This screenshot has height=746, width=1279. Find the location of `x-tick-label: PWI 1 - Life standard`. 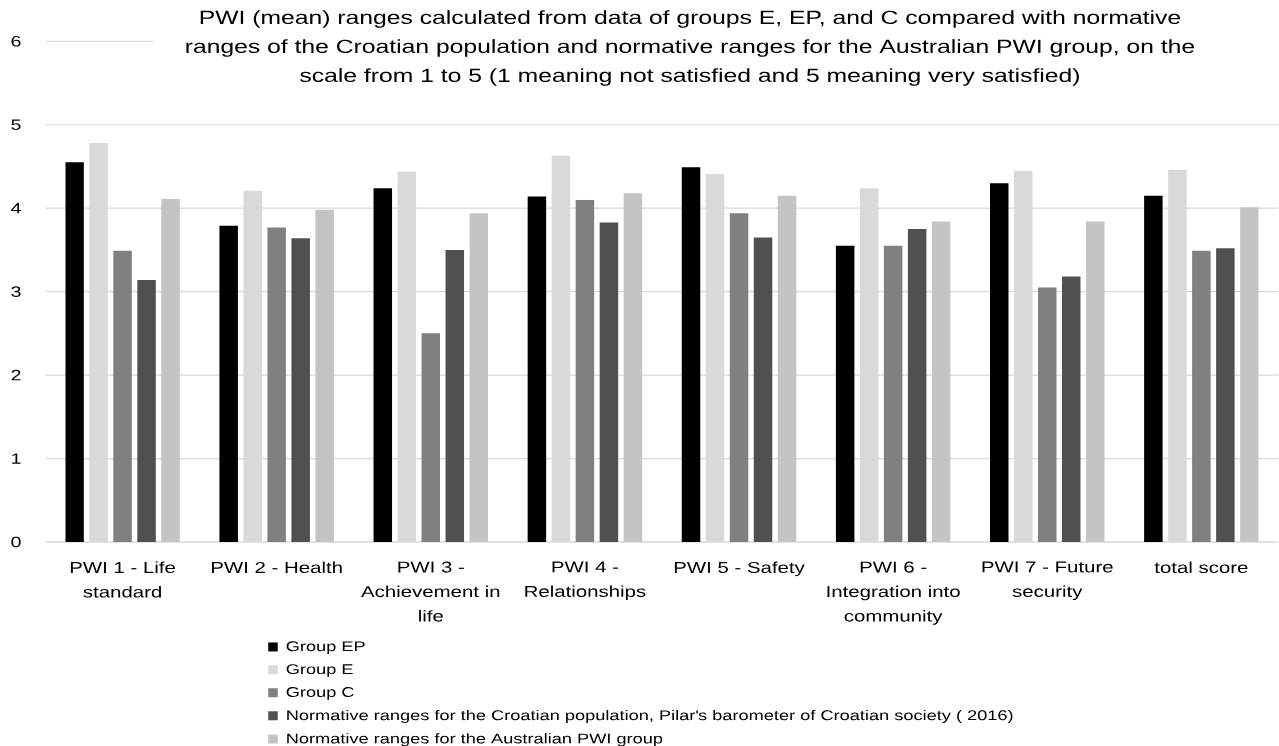

x-tick-label: PWI 1 - Life standard is located at coordinates (122, 579).